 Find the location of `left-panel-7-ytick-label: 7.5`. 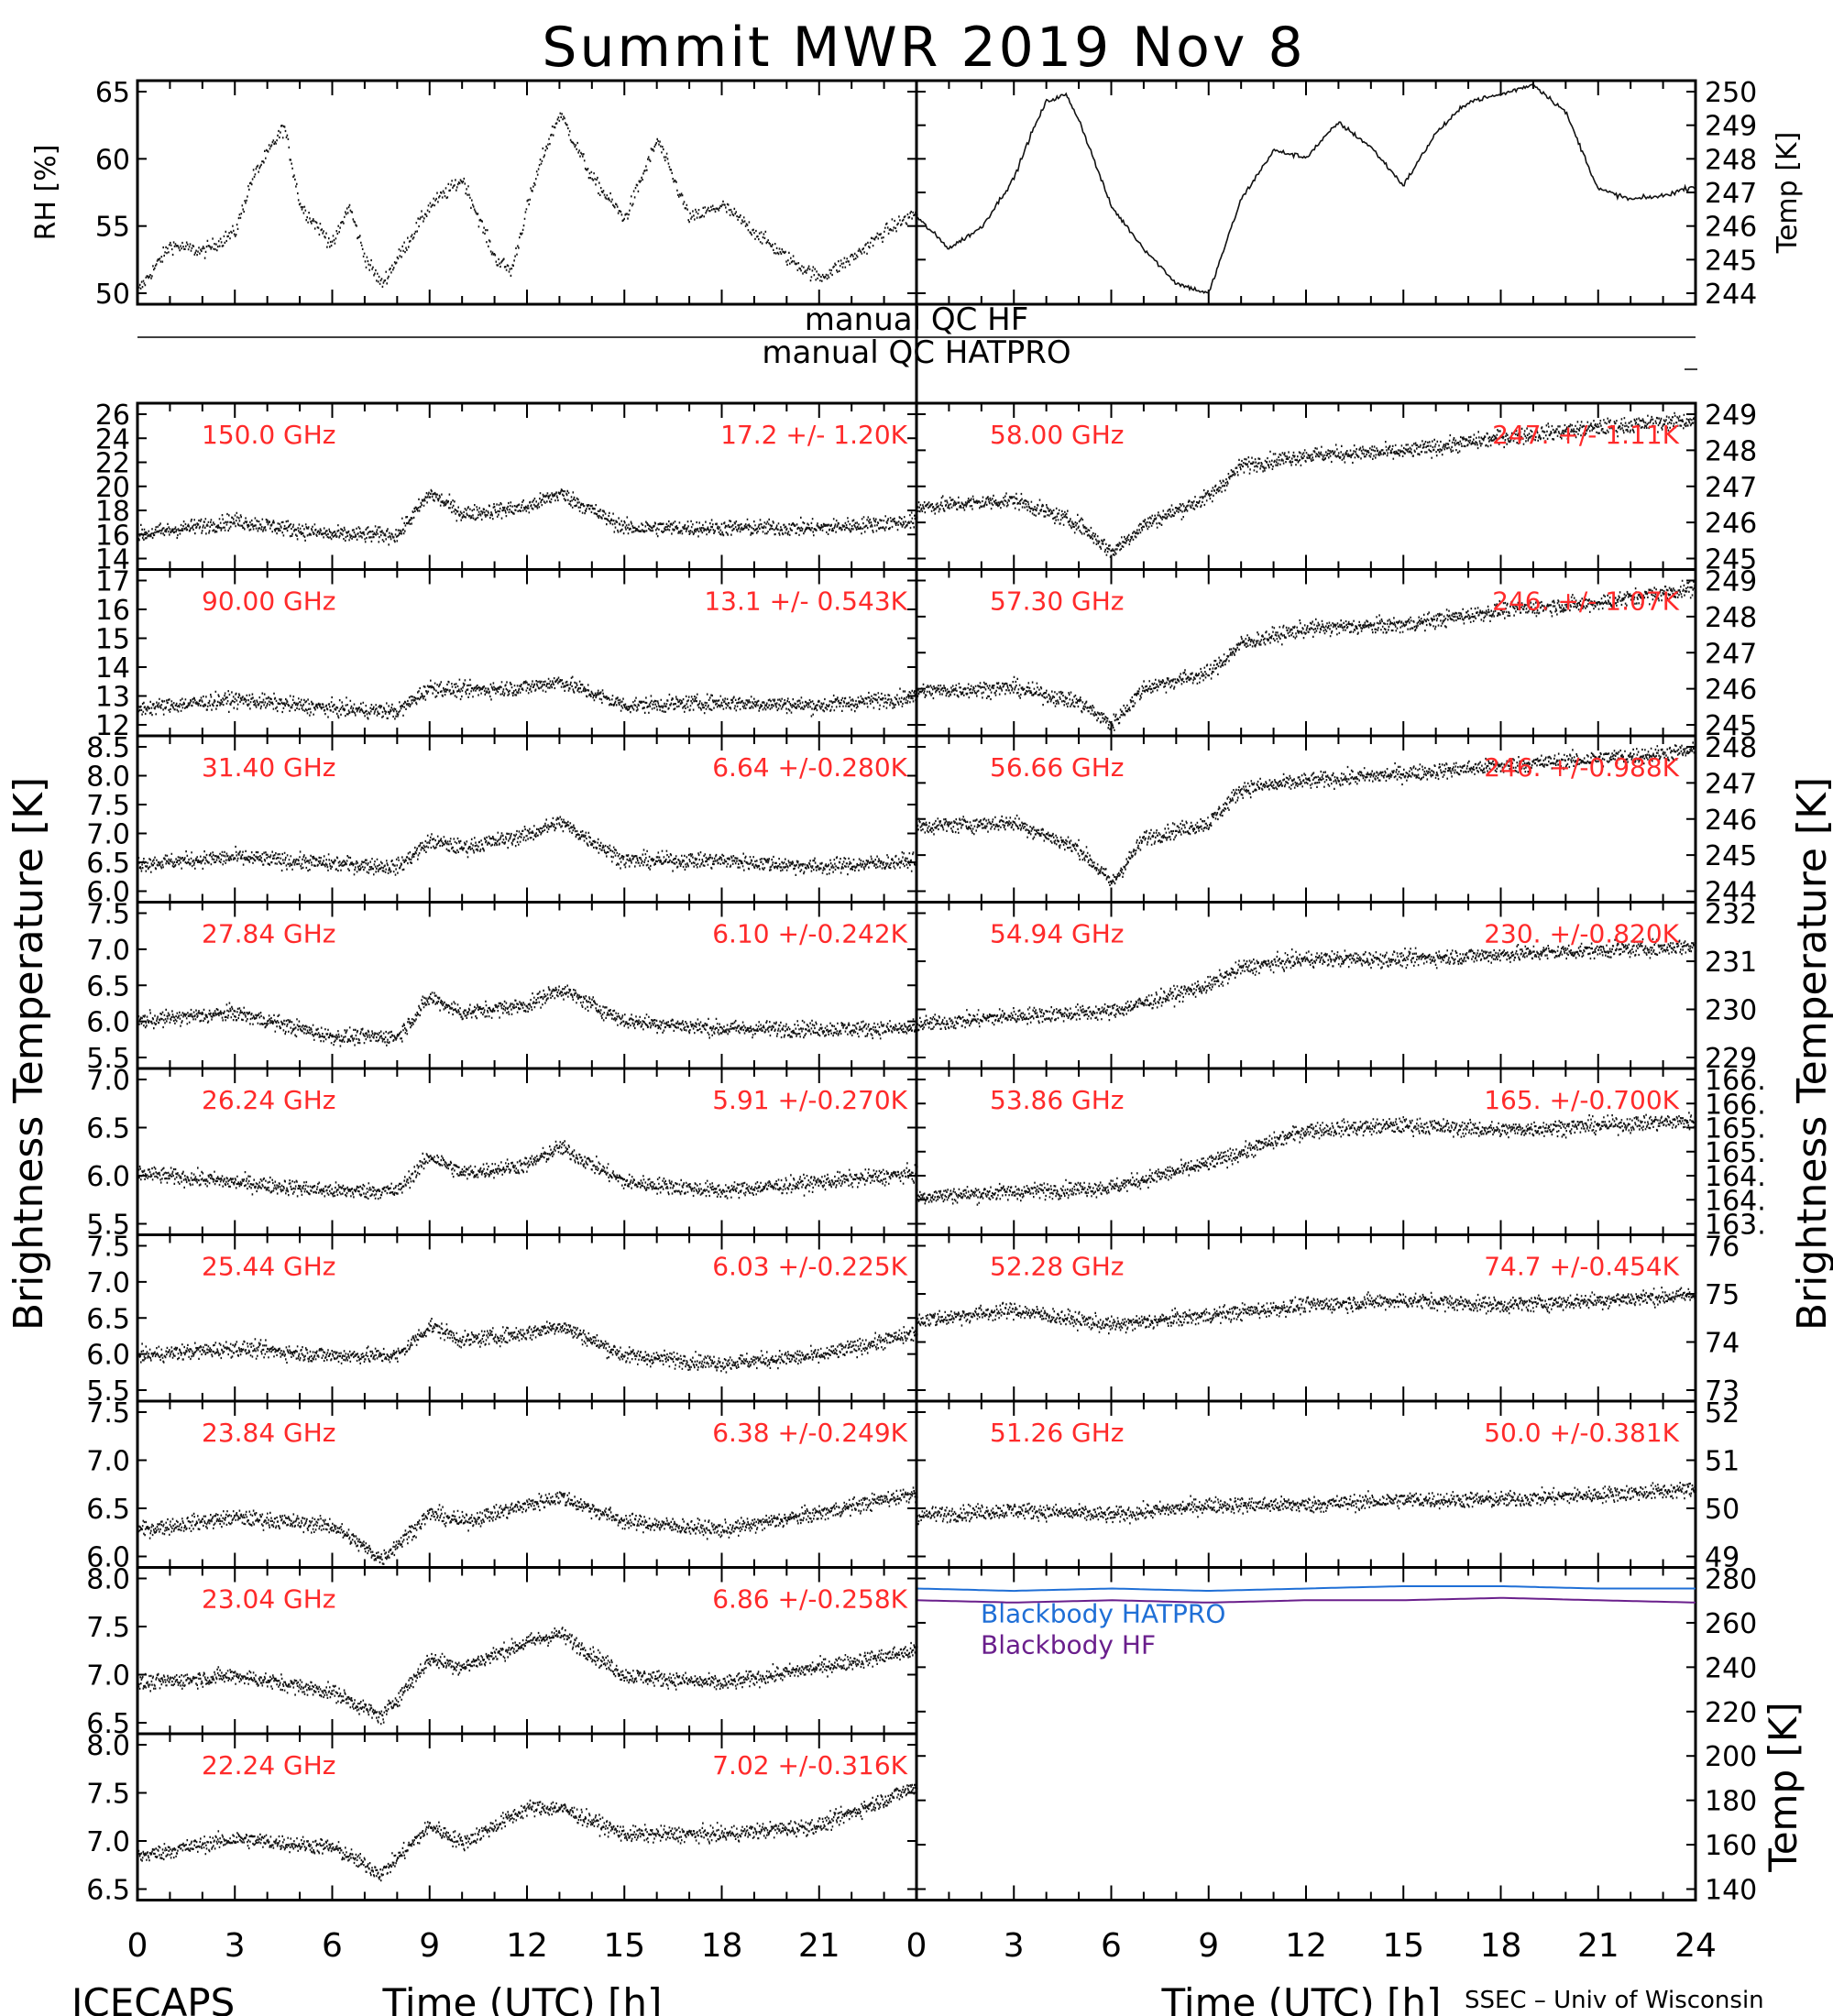

left-panel-7-ytick-label: 7.5 is located at coordinates (108, 1413).